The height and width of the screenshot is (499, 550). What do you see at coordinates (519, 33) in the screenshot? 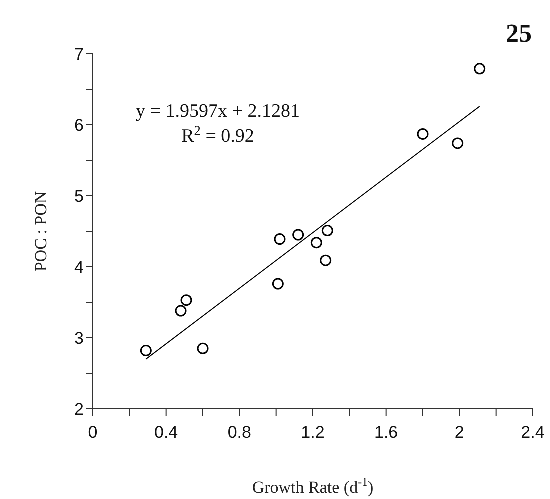
I see `text: 25` at bounding box center [519, 33].